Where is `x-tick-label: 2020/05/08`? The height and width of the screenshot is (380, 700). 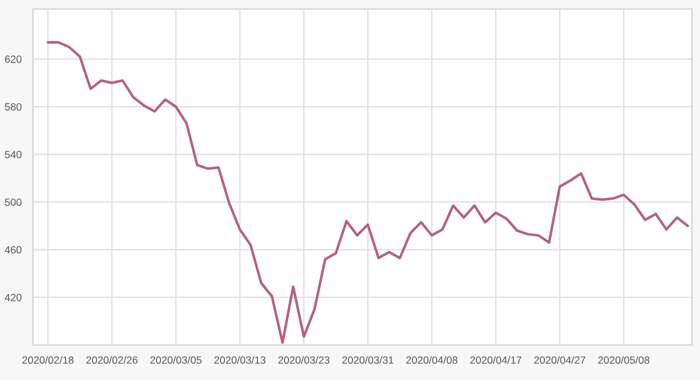 x-tick-label: 2020/05/08 is located at coordinates (624, 360).